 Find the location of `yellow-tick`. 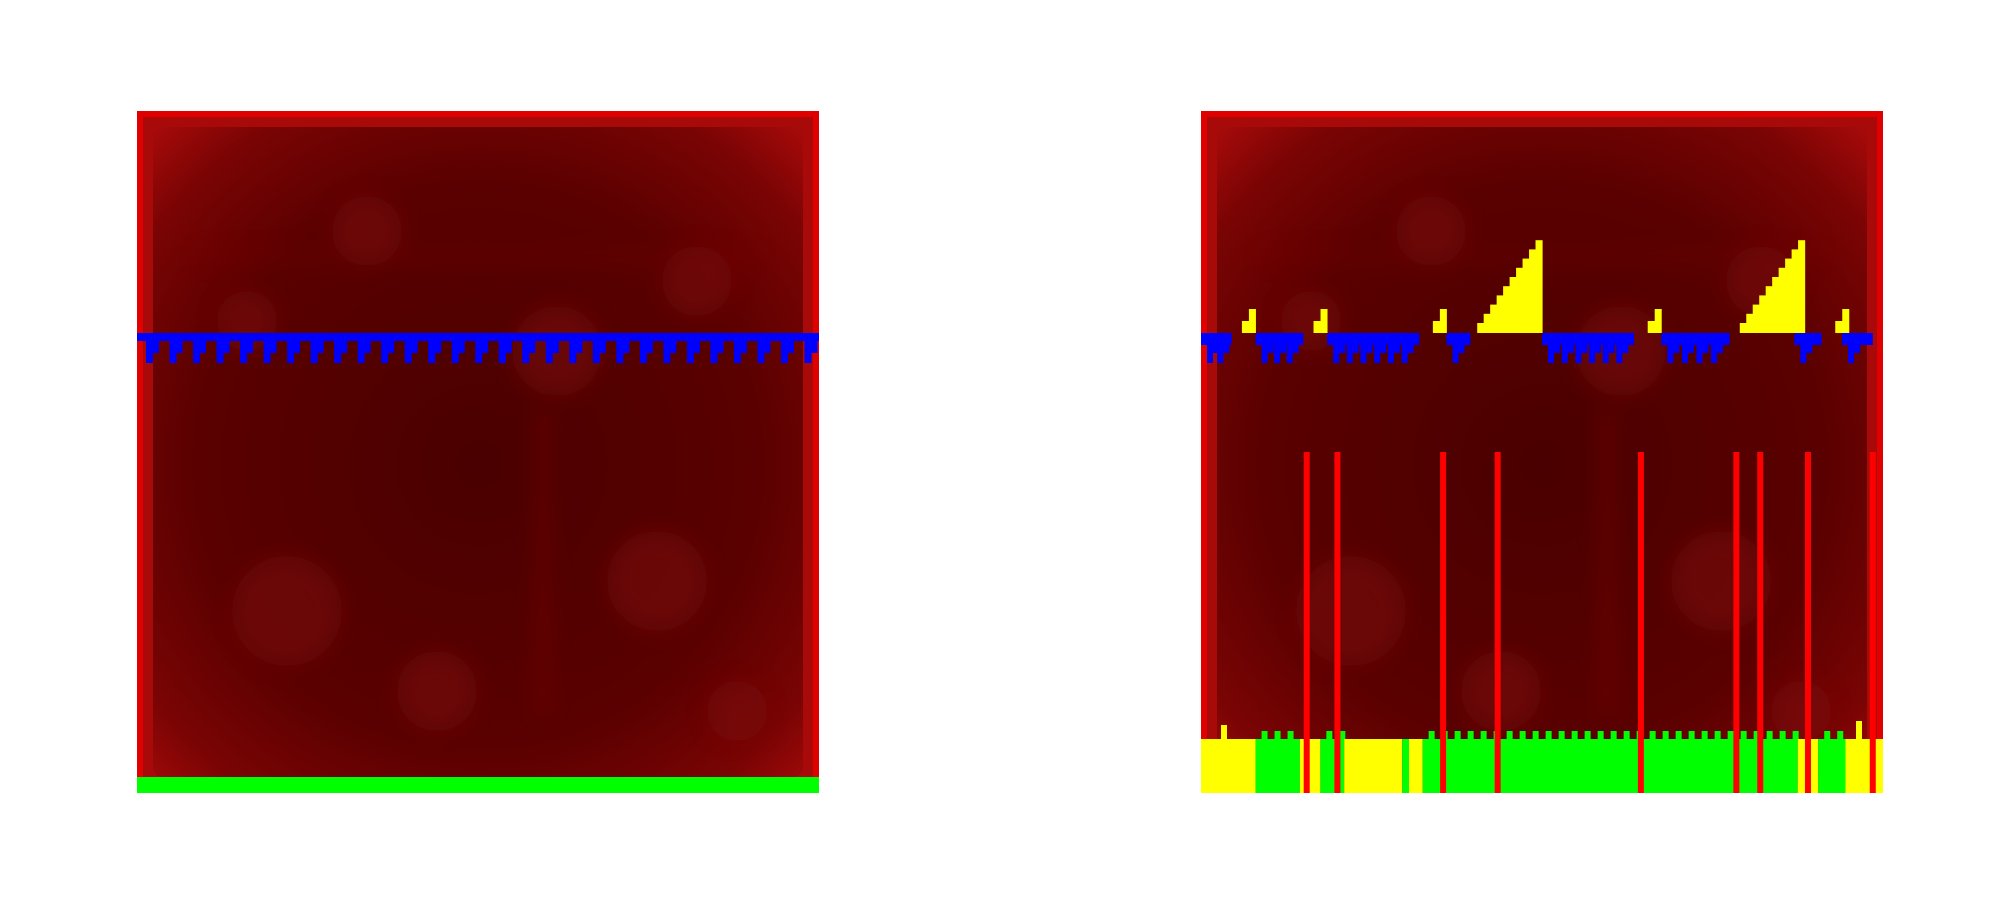

yellow-tick is located at coordinates (1224, 732).